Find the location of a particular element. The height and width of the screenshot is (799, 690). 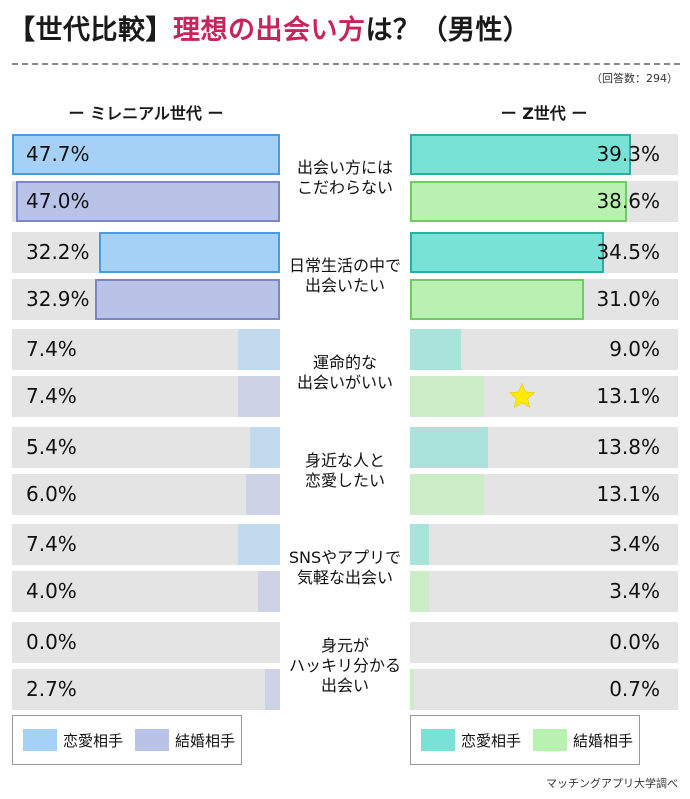

bar-row: 9.0% is located at coordinates (544, 349).